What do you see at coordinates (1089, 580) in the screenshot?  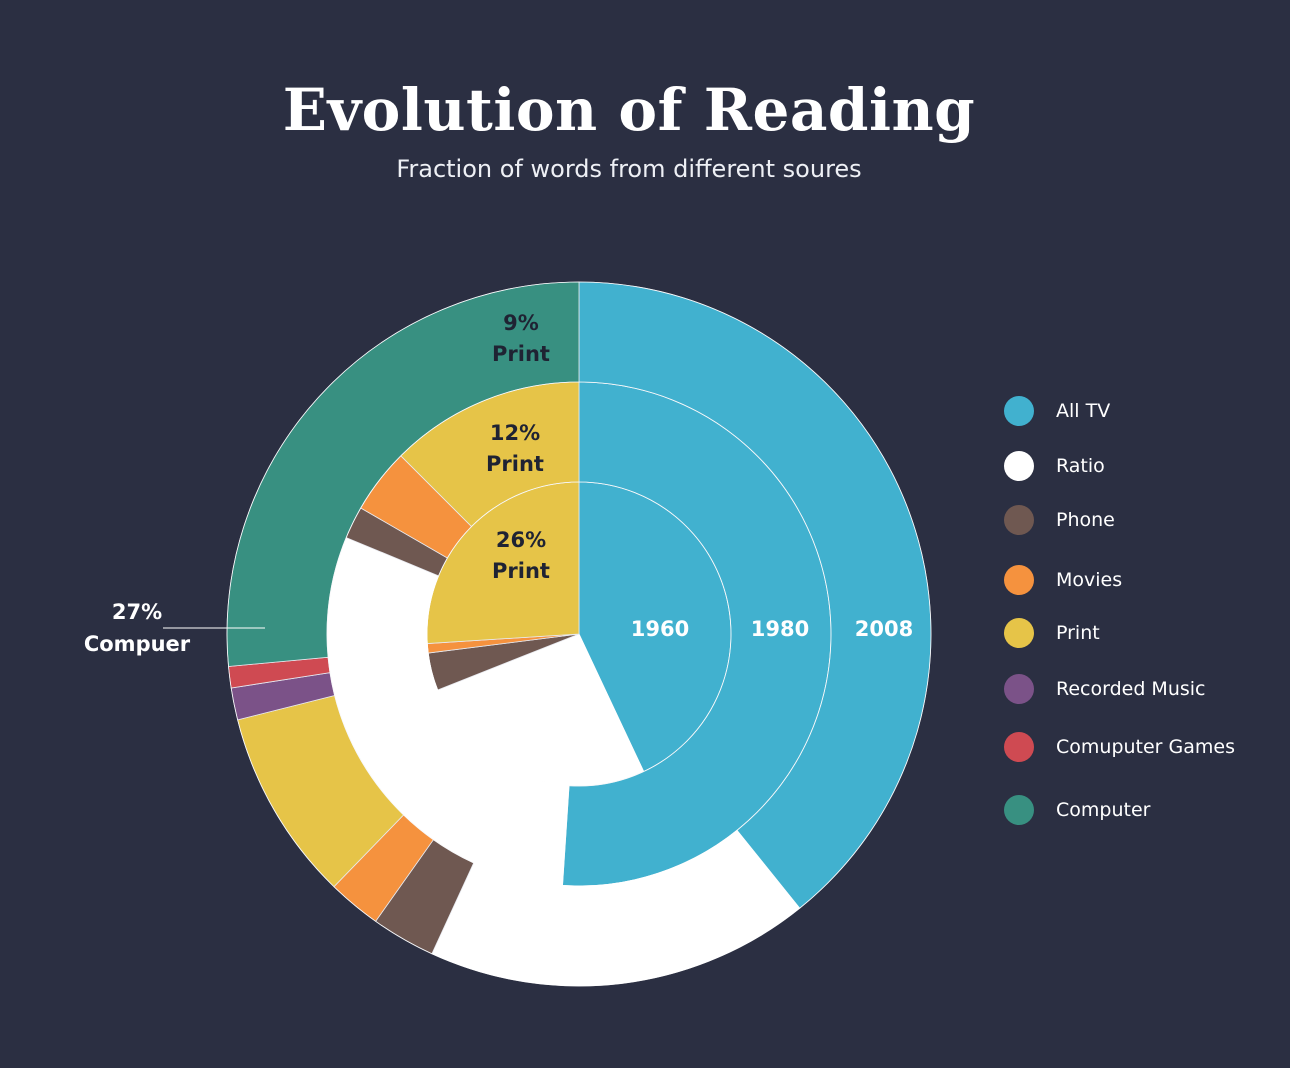 I see `legend-label: Movies` at bounding box center [1089, 580].